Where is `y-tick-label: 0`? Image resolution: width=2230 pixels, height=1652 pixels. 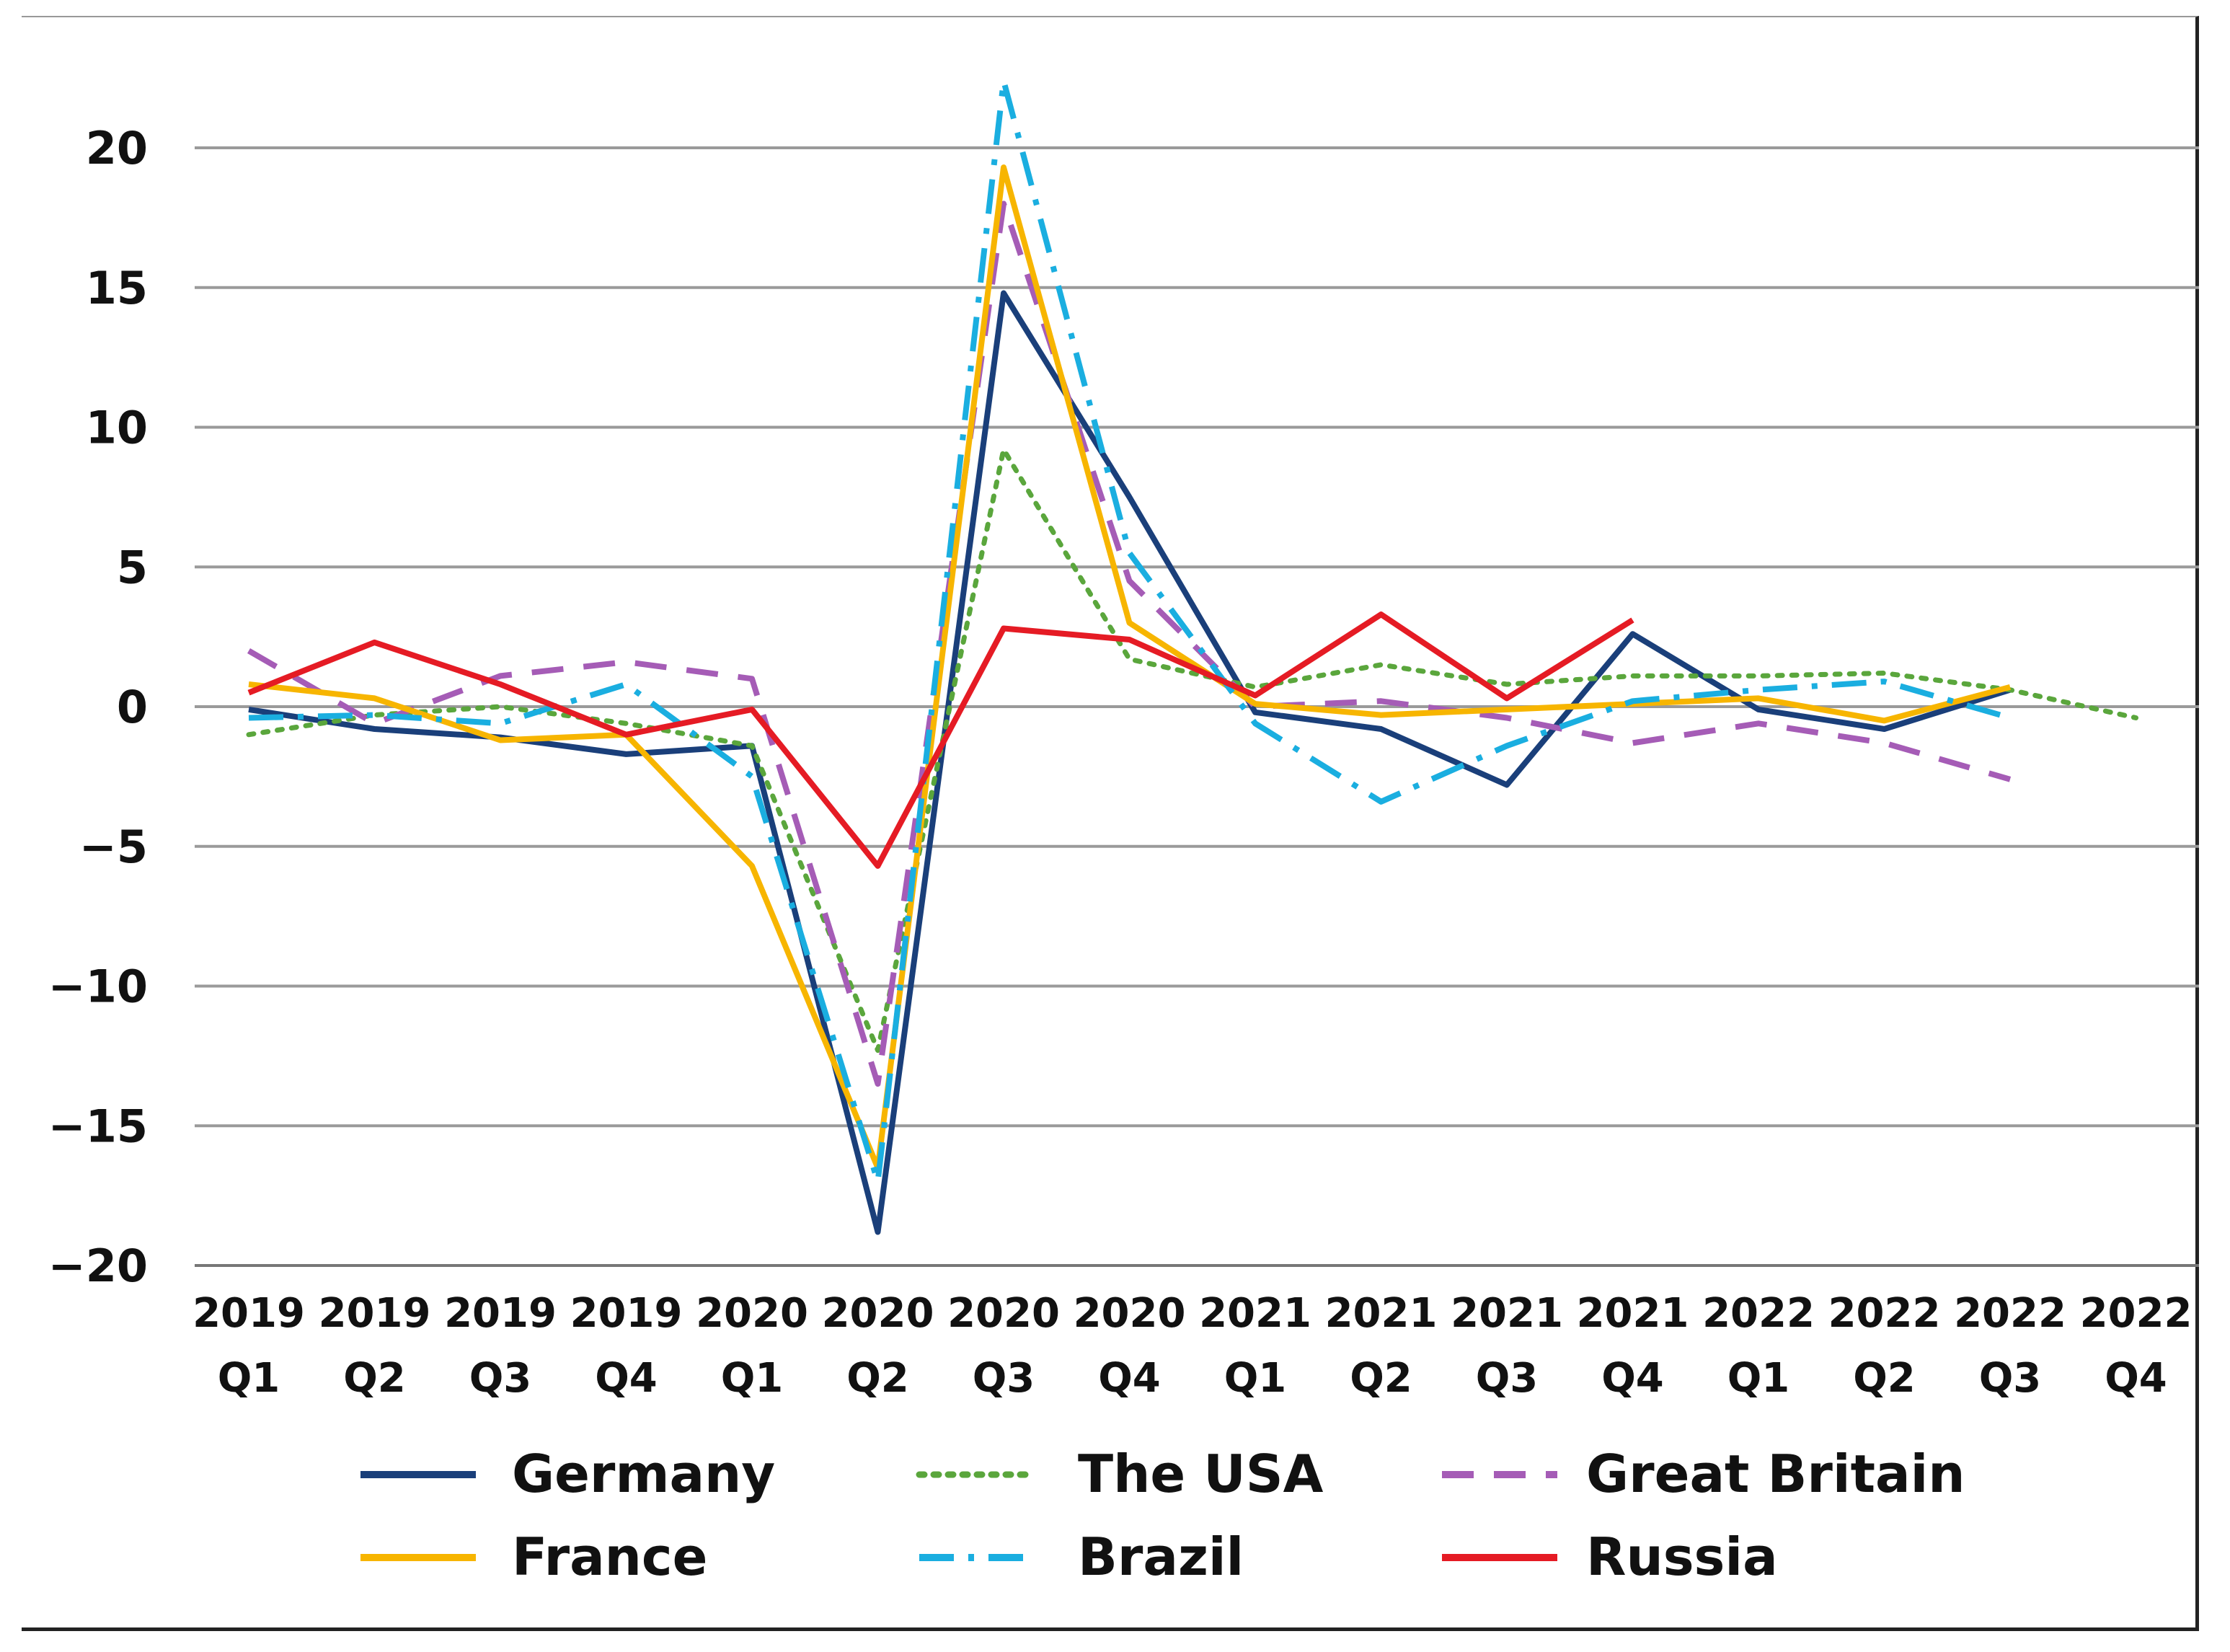 y-tick-label: 0 is located at coordinates (132, 707).